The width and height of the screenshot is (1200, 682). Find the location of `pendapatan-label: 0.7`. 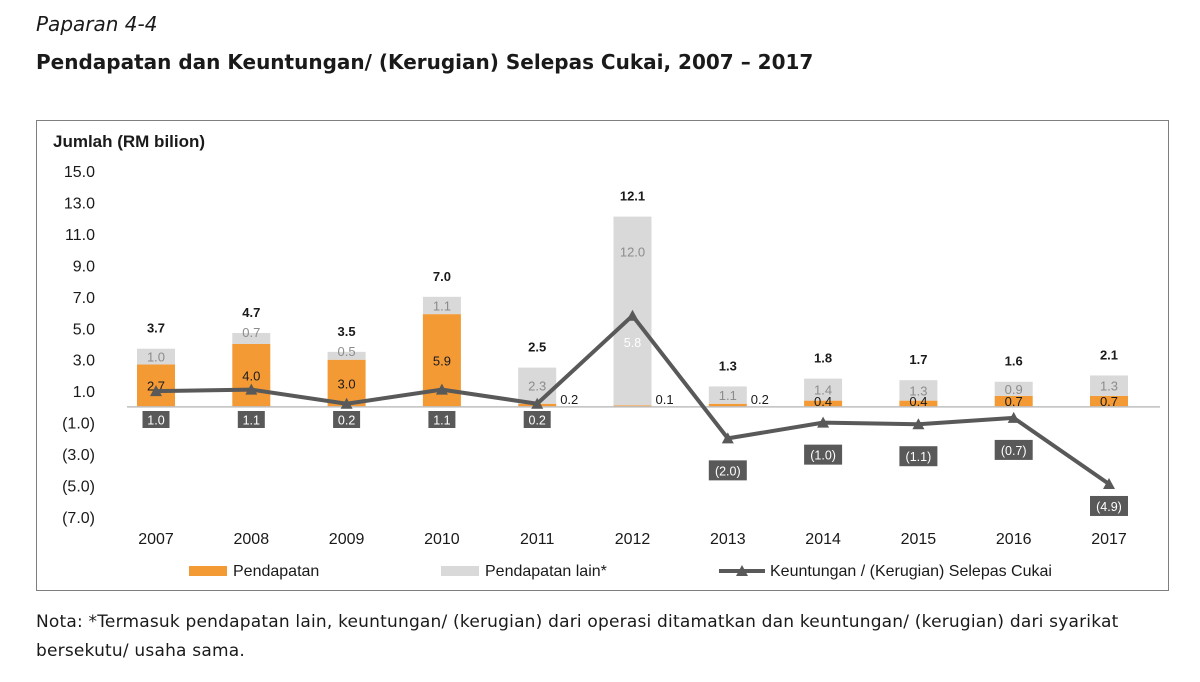

pendapatan-label: 0.7 is located at coordinates (1014, 401).